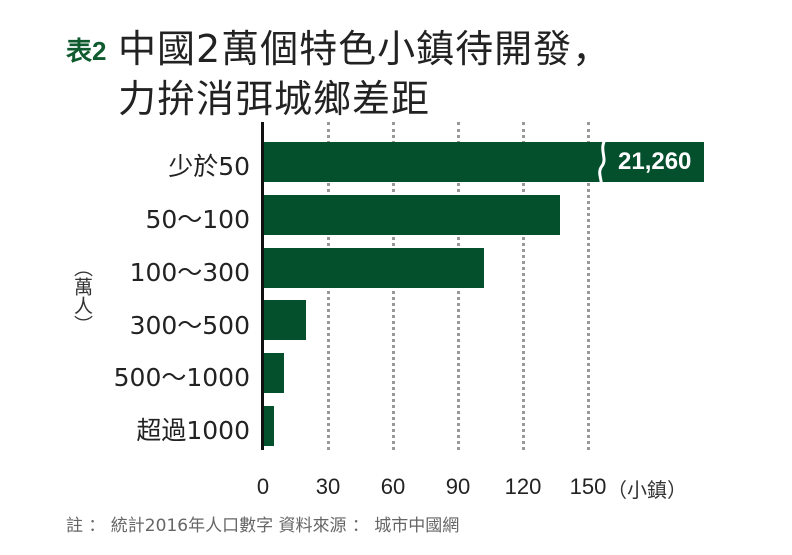 The image size is (792, 555). What do you see at coordinates (189, 325) in the screenshot?
I see `category-label: 300～500` at bounding box center [189, 325].